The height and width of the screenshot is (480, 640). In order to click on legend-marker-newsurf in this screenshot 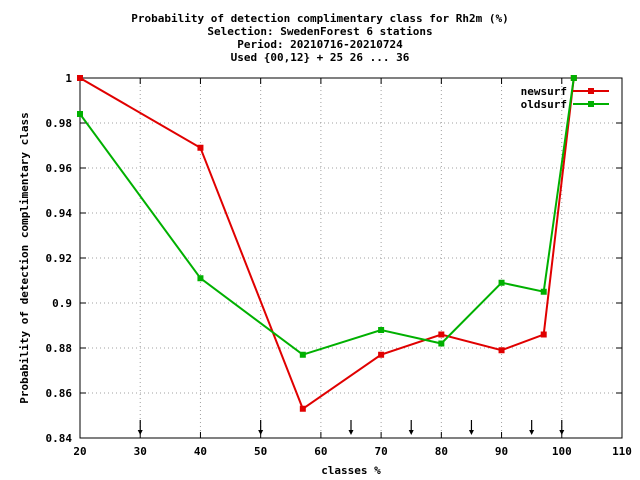, I will do `click(591, 91)`.